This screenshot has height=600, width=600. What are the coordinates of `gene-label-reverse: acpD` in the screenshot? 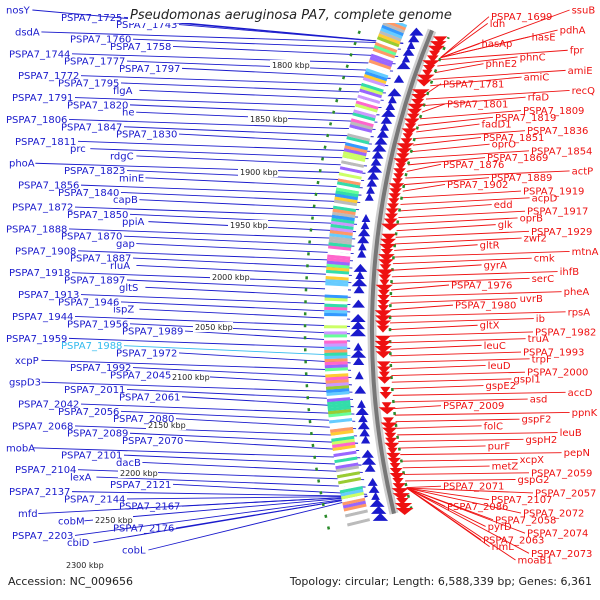 It's located at (545, 198).